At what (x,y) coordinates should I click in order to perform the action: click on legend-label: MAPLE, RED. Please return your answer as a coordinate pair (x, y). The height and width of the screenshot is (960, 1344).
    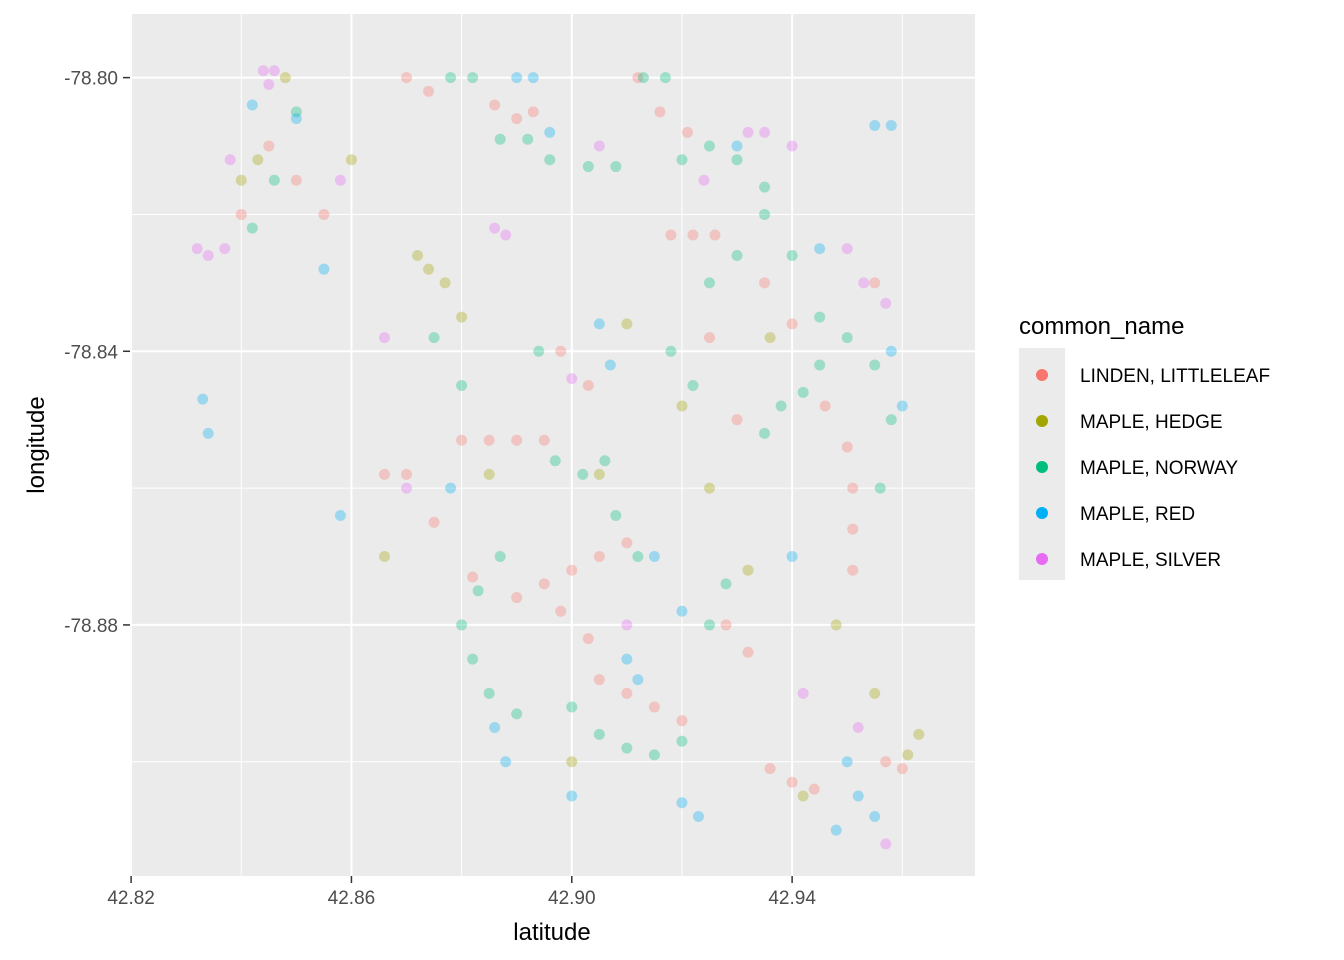
    Looking at the image, I should click on (1137, 514).